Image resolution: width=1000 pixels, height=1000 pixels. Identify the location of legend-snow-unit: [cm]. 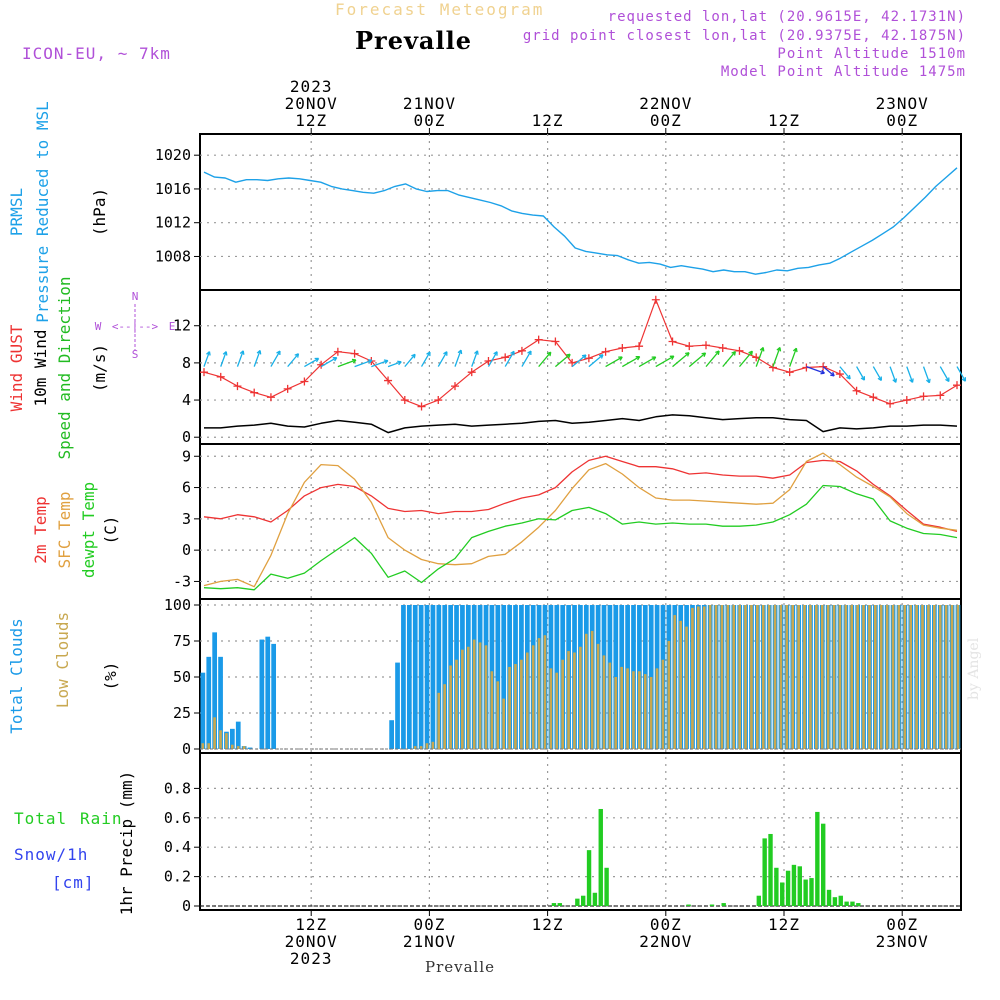
(73, 882).